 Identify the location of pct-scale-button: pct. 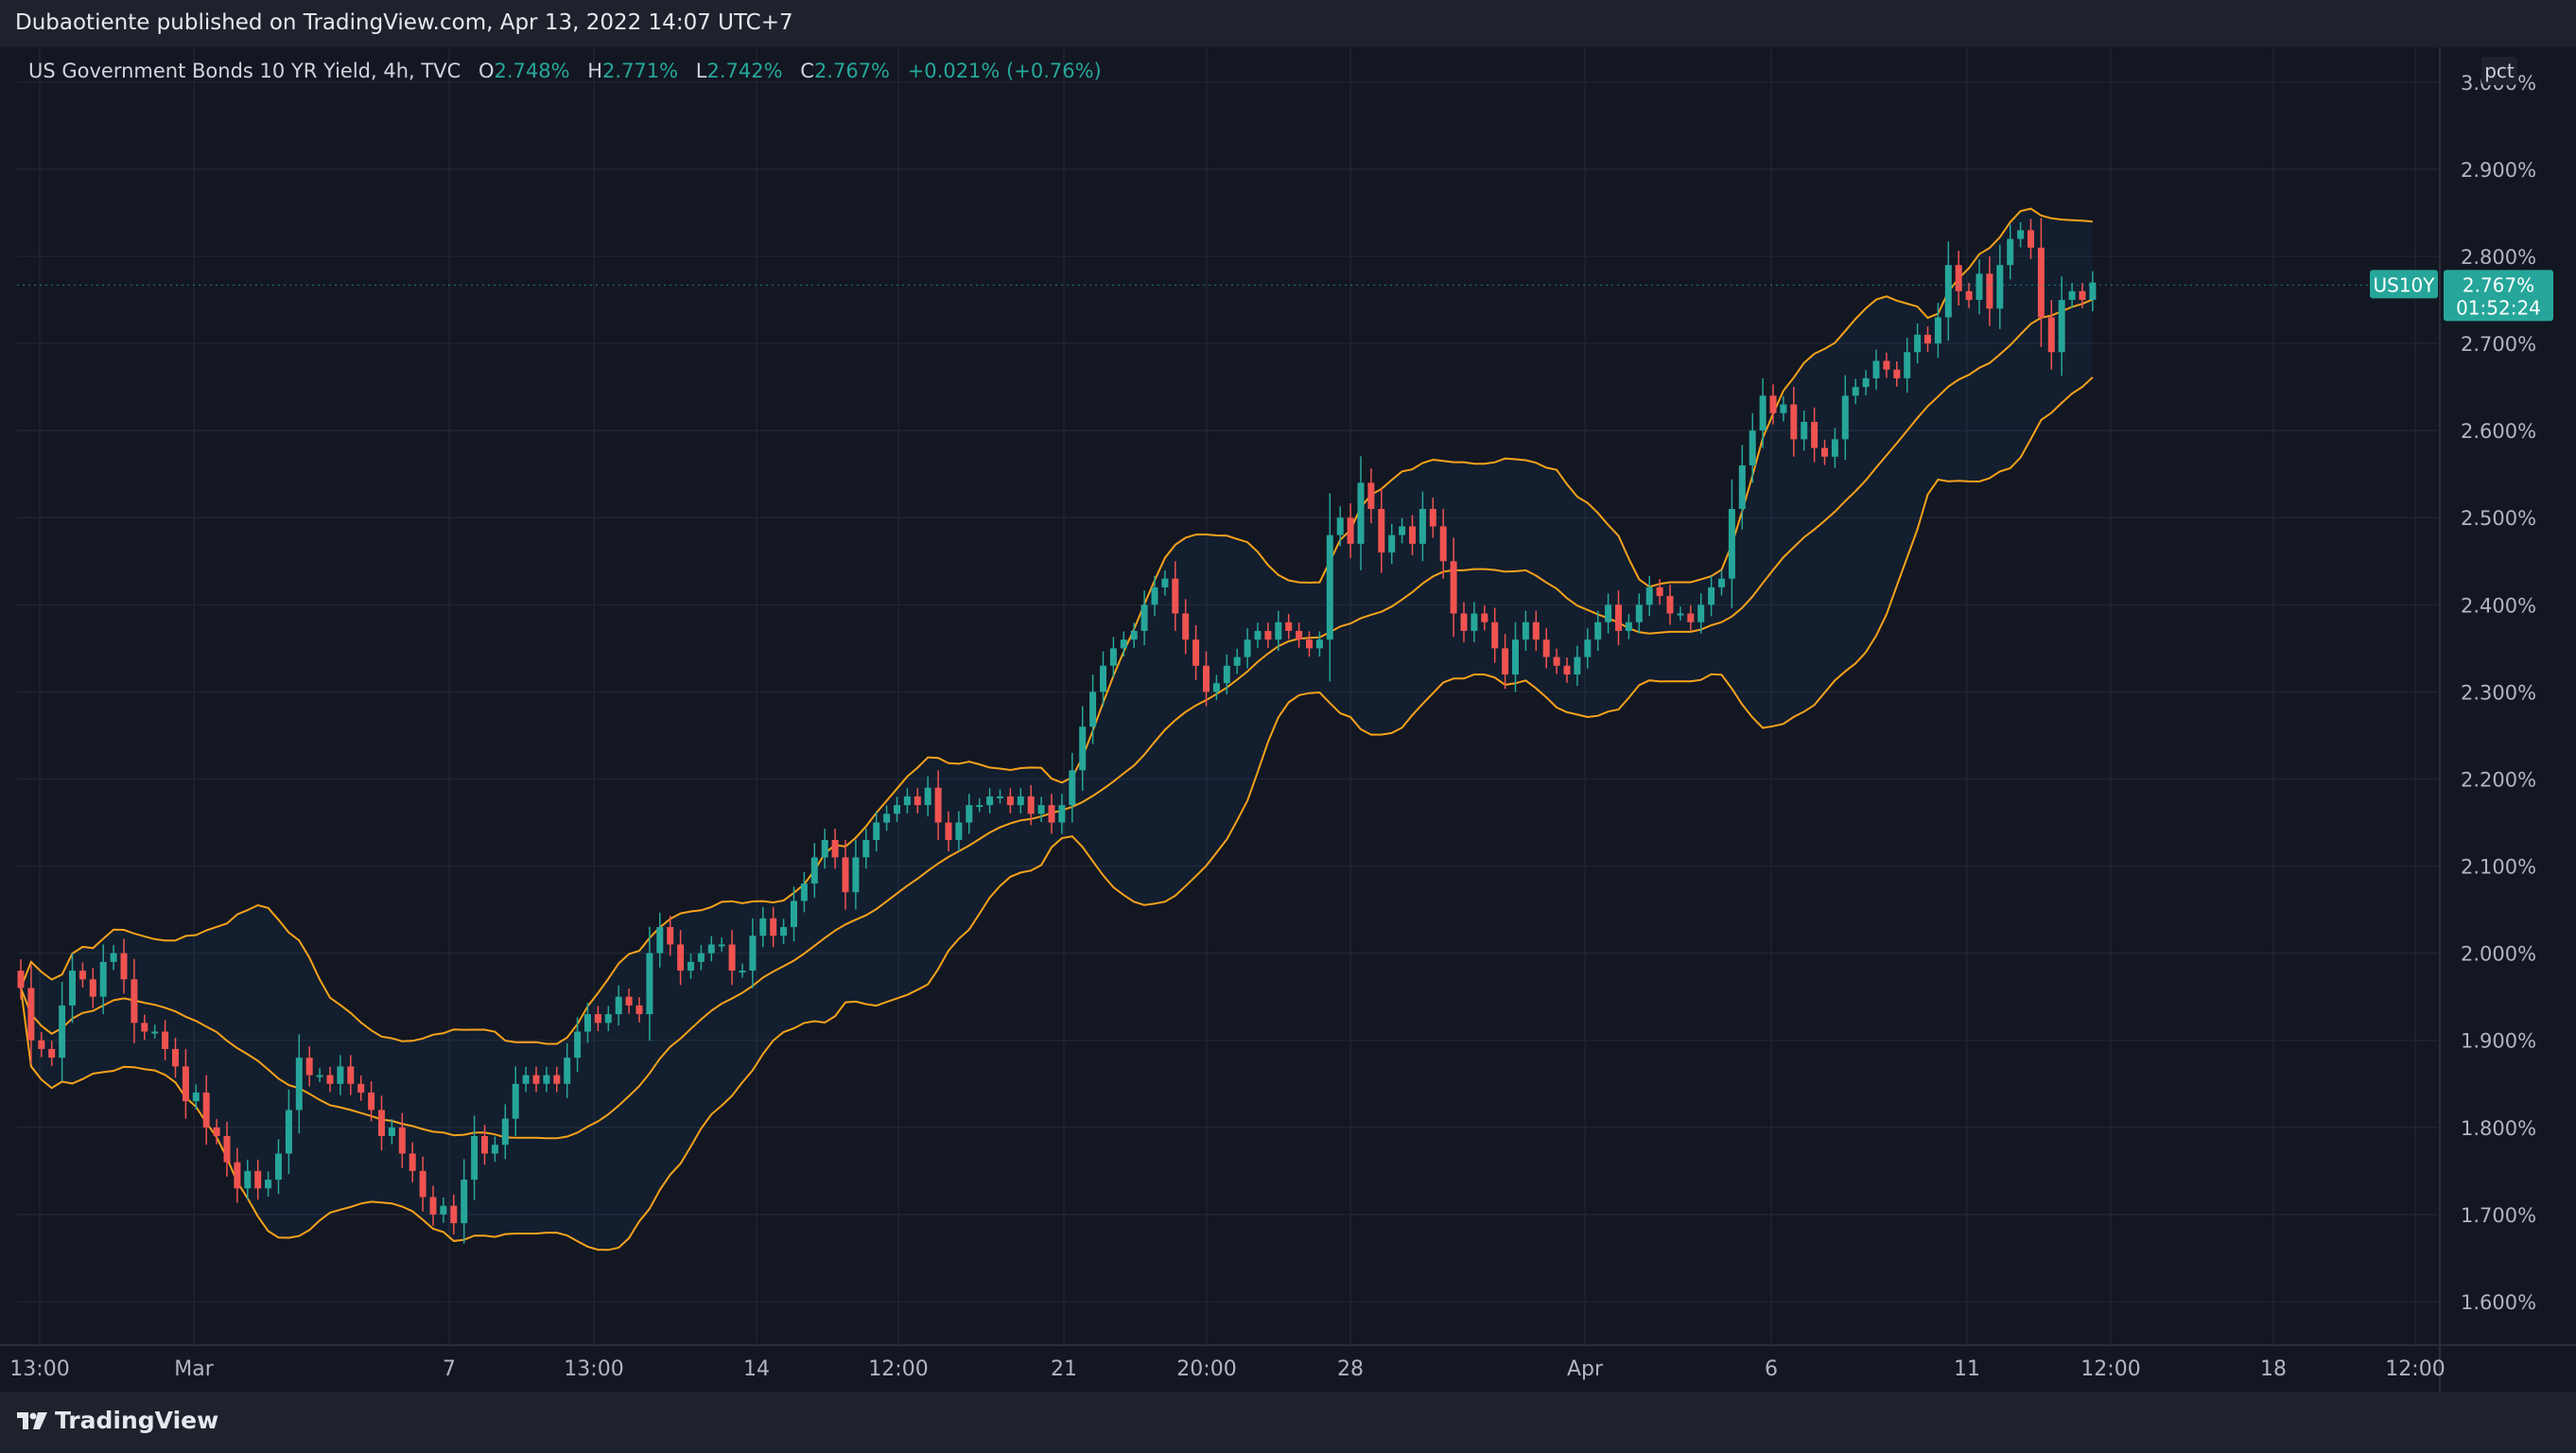
(2499, 71).